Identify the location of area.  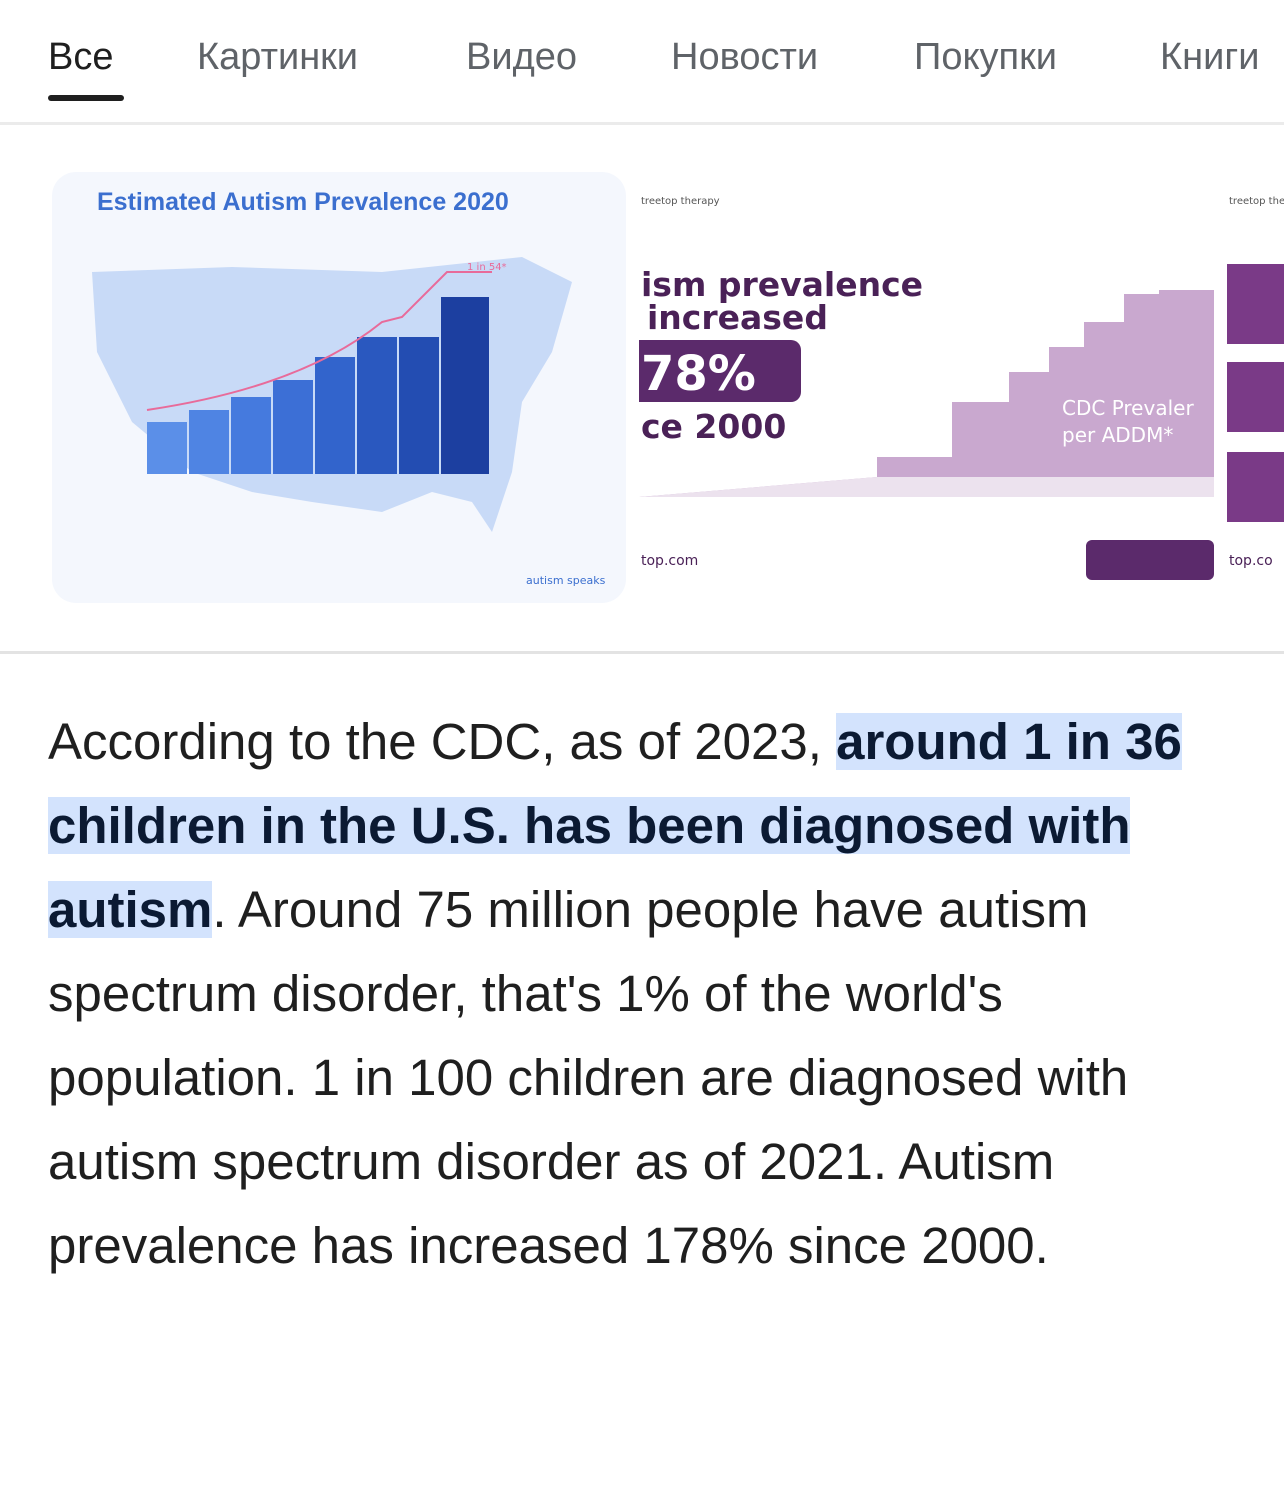
(926, 393).